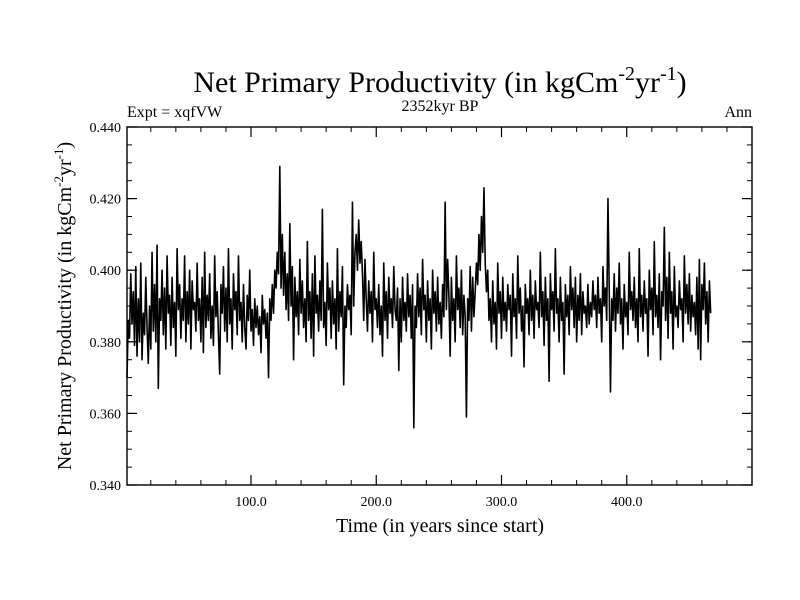 Image resolution: width=800 pixels, height=600 pixels. I want to click on chart-title: Net Primary Productivity (in kgCm-2yr-1), so click(439, 81).